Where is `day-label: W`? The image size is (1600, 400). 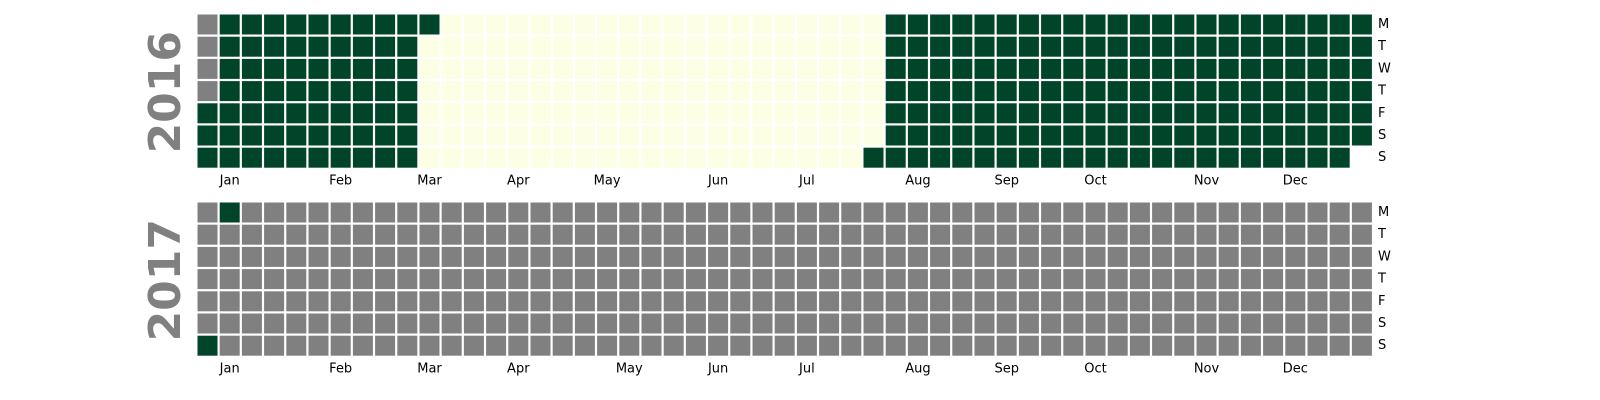 day-label: W is located at coordinates (1384, 256).